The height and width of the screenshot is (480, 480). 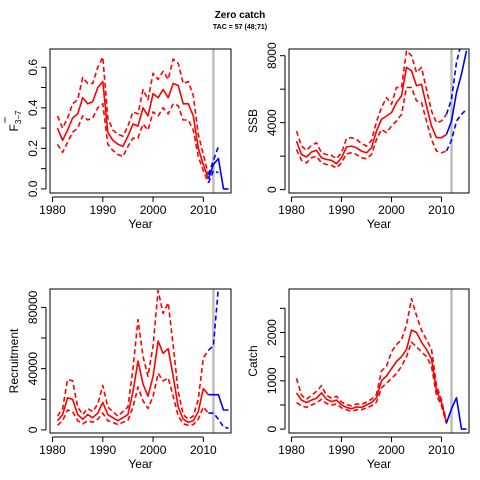 What do you see at coordinates (240, 15) in the screenshot?
I see `figure-title: Zero catch` at bounding box center [240, 15].